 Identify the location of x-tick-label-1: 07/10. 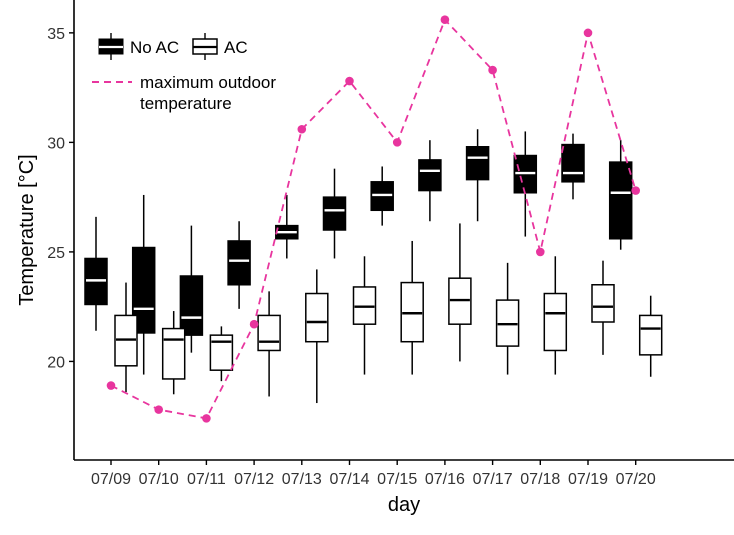
(159, 479).